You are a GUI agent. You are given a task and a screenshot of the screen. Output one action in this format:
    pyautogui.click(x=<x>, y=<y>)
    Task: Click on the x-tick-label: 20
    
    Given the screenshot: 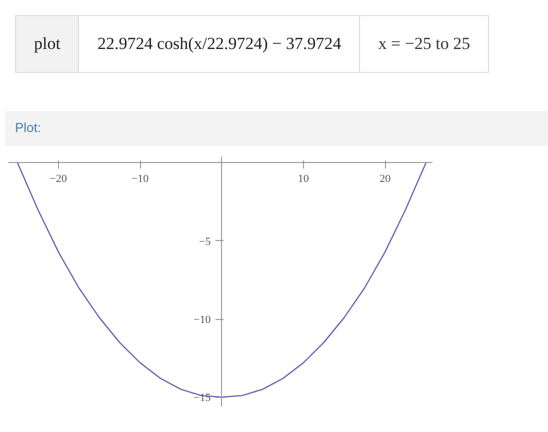 What is the action you would take?
    pyautogui.click(x=386, y=178)
    